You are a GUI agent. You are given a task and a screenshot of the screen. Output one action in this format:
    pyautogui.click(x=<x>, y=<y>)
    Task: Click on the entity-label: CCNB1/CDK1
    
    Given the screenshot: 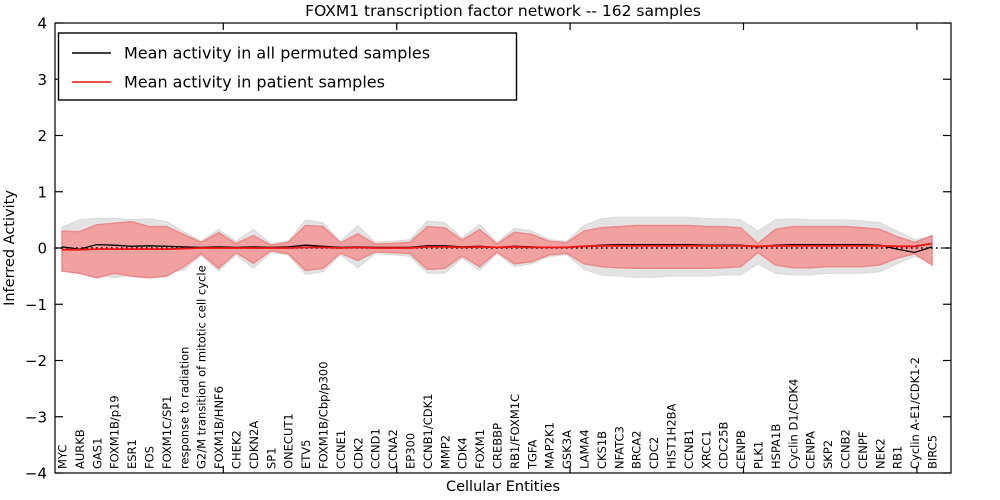 What is the action you would take?
    pyautogui.click(x=428, y=432)
    